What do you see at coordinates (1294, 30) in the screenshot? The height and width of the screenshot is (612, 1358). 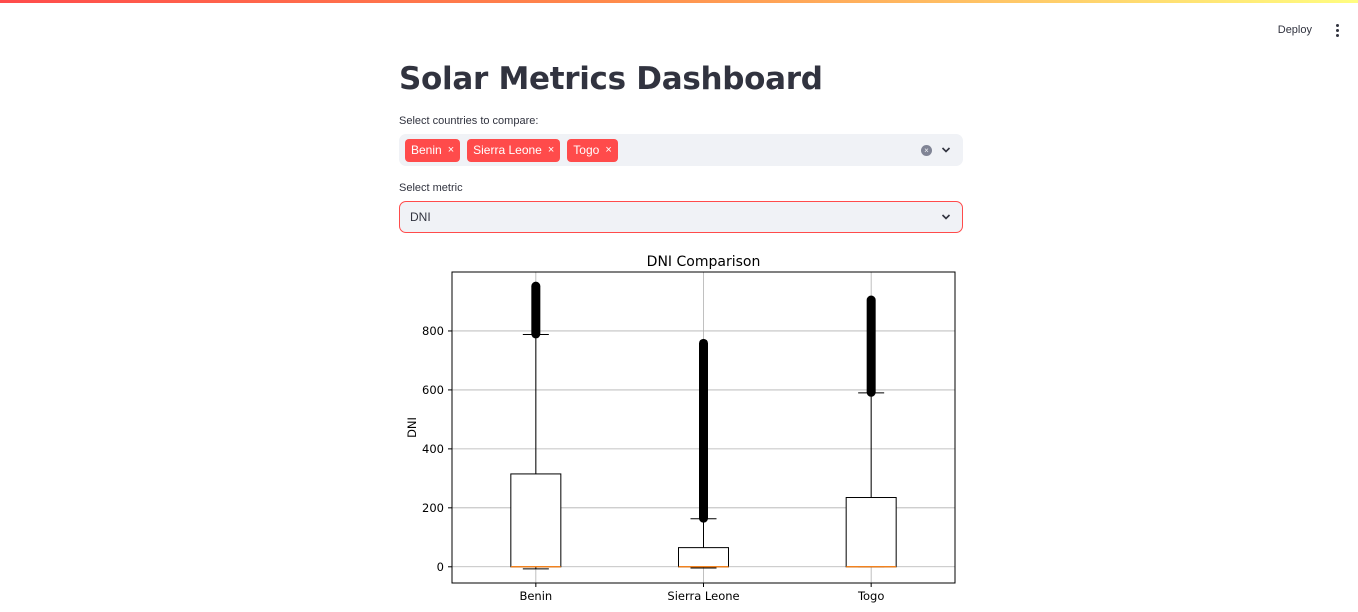 I see `deploy-button: Deploy` at bounding box center [1294, 30].